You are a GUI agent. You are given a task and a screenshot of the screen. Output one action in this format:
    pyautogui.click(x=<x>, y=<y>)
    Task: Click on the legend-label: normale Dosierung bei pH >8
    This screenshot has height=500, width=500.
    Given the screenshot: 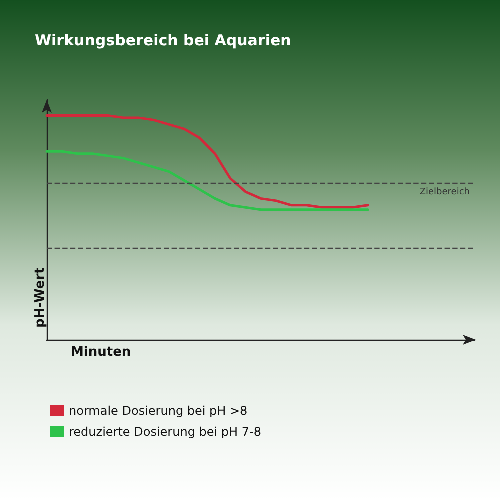 What is the action you would take?
    pyautogui.click(x=158, y=411)
    